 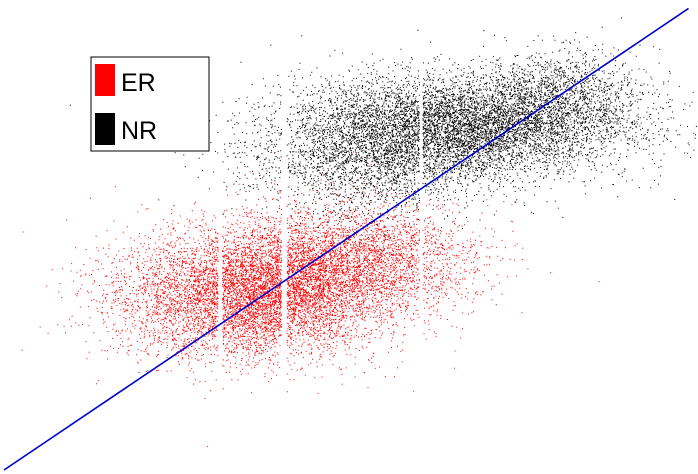 I want to click on legend-label-er: ER, so click(x=138, y=83).